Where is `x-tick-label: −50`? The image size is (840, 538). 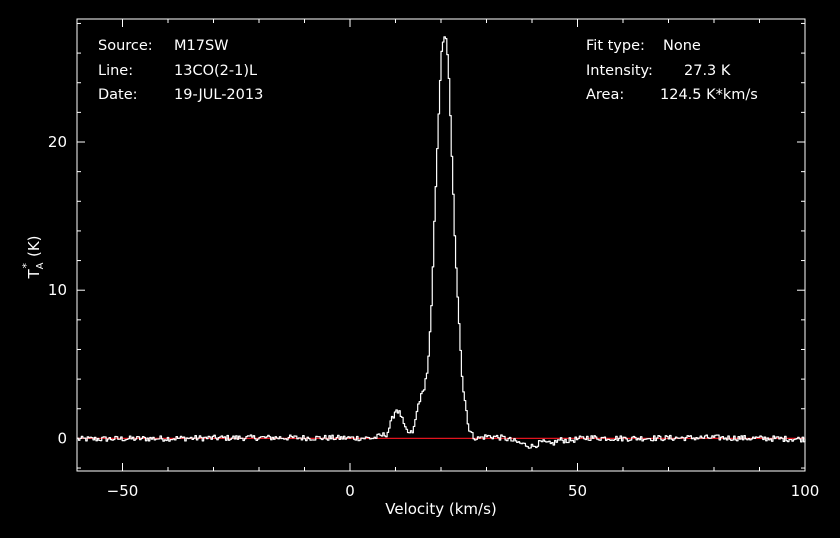
x-tick-label: −50 is located at coordinates (123, 491).